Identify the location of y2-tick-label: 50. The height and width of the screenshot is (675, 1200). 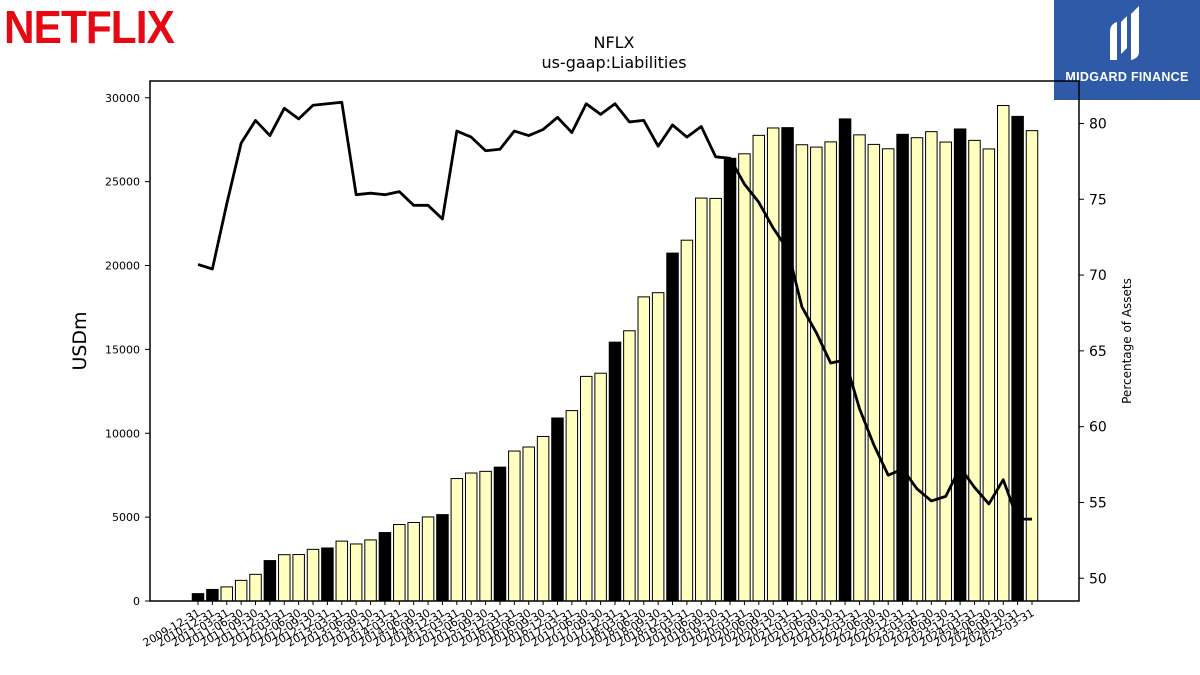
(1098, 579).